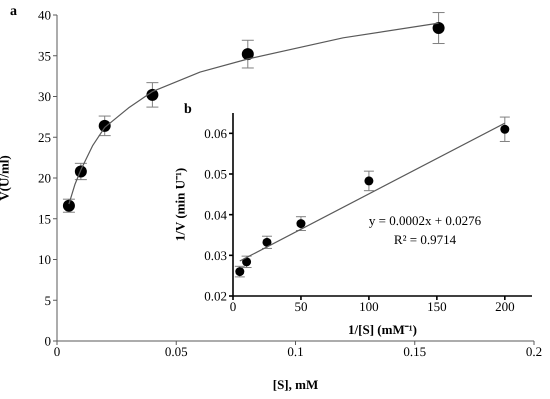 The image size is (550, 399). What do you see at coordinates (215, 296) in the screenshot?
I see `y-tick-label: 0.02` at bounding box center [215, 296].